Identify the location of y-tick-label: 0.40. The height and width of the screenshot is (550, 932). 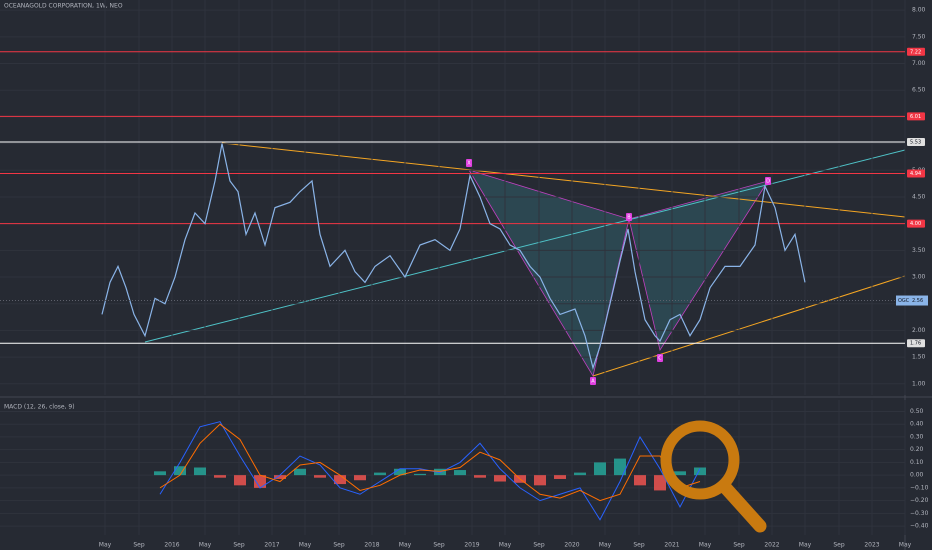
(917, 424).